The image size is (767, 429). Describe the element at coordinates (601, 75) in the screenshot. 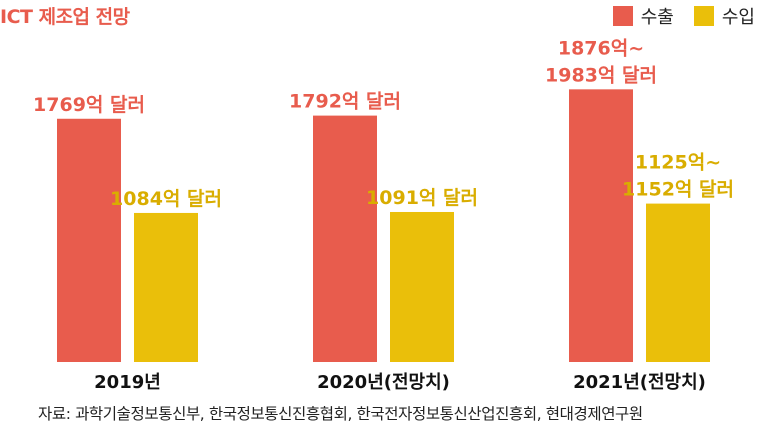

I see `data-label-export-2-1: 1983억 달러` at that location.